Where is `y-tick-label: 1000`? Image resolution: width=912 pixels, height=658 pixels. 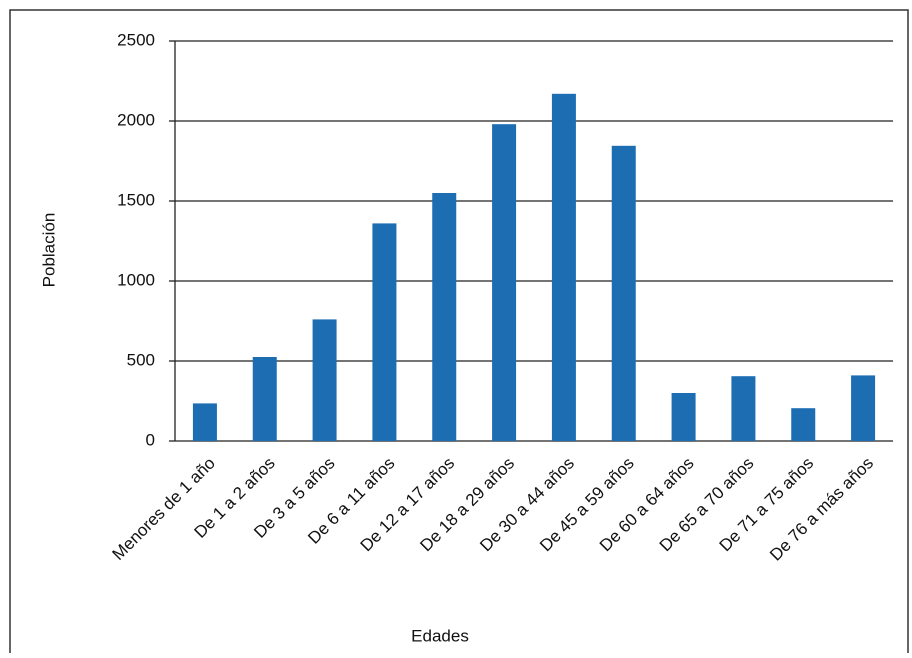 y-tick-label: 1000 is located at coordinates (136, 279).